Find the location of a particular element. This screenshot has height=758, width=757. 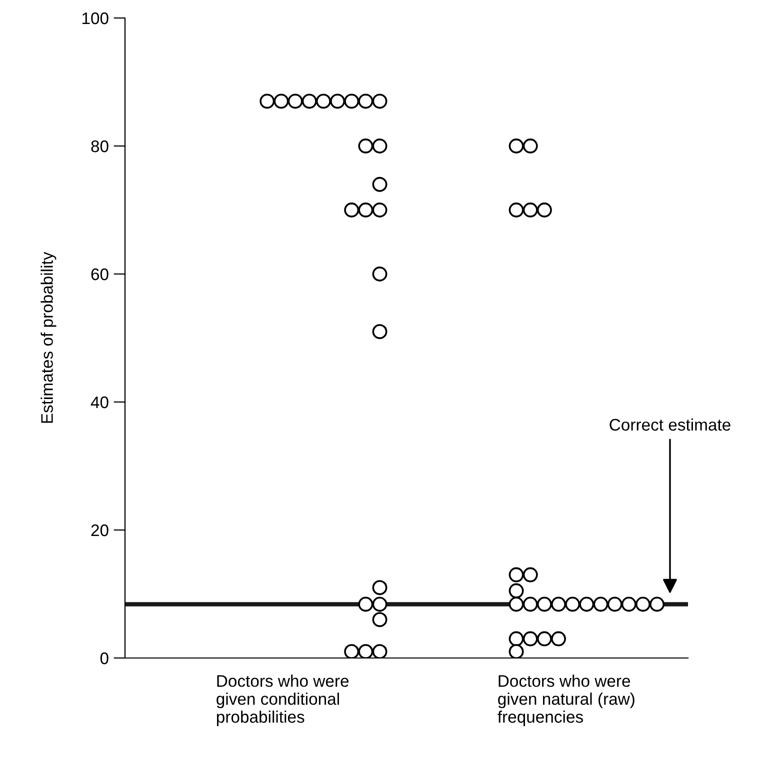

x-tick-label: Doctors who were given natural (raw) frequencies is located at coordinates (566, 700).